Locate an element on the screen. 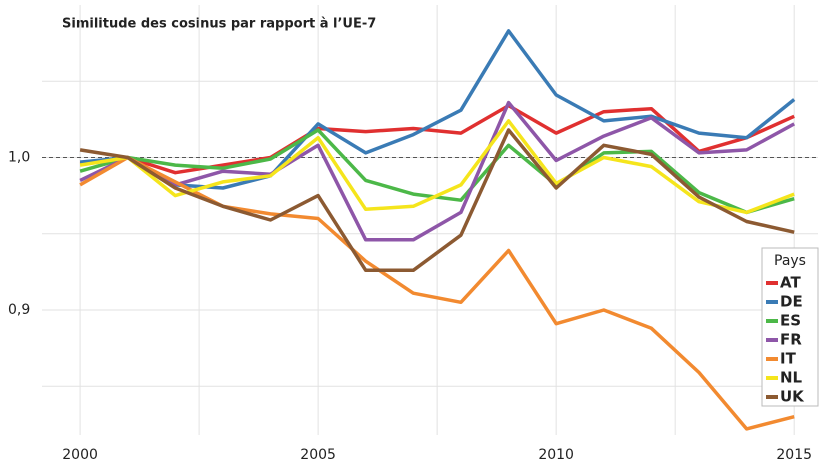 The image size is (824, 469). y-tick-label: 1,0 is located at coordinates (19, 157).